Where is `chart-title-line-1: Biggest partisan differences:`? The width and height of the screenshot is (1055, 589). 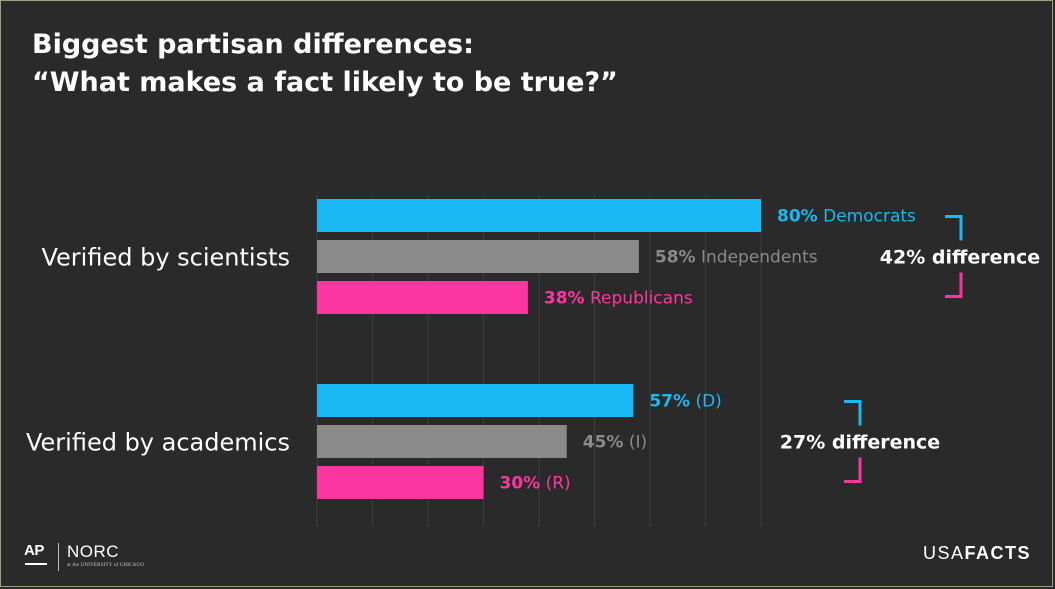 chart-title-line-1: Biggest partisan differences: is located at coordinates (253, 44).